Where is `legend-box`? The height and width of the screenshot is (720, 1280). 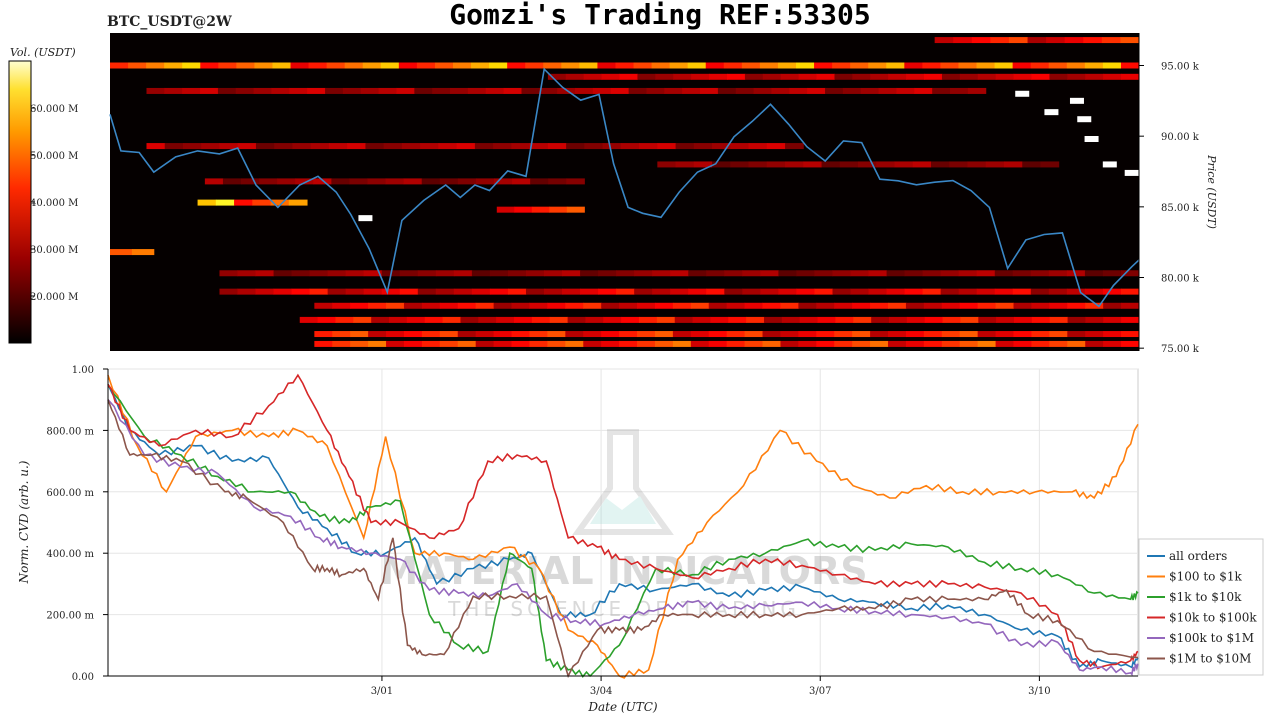
legend-box is located at coordinates (1201, 607).